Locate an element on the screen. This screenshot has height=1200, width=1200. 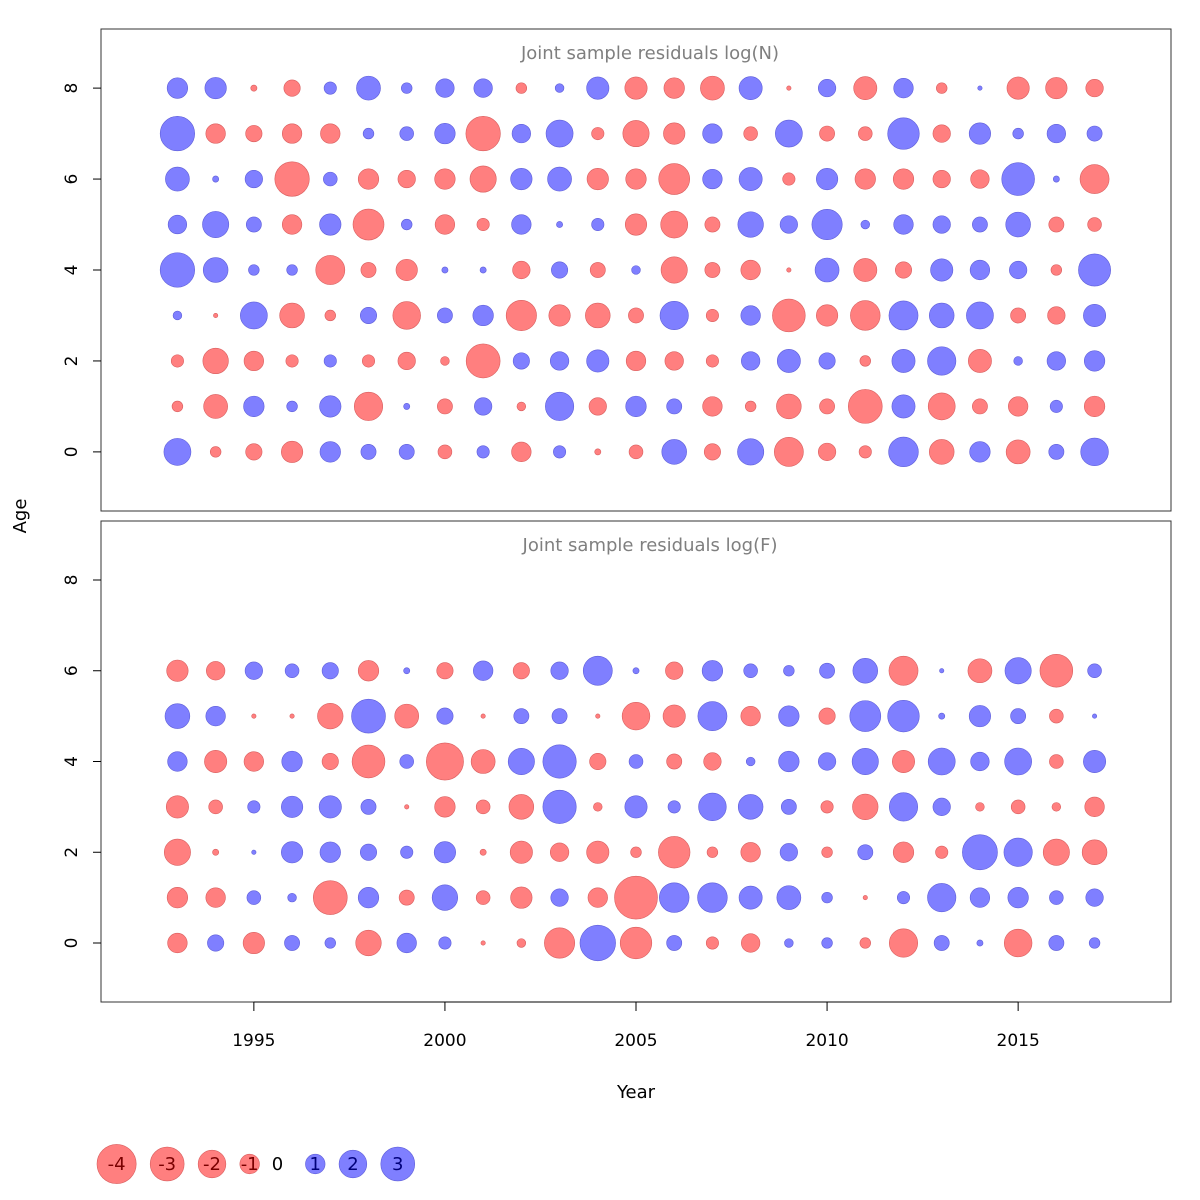
x-tick-label: 2000 is located at coordinates (444, 1041).